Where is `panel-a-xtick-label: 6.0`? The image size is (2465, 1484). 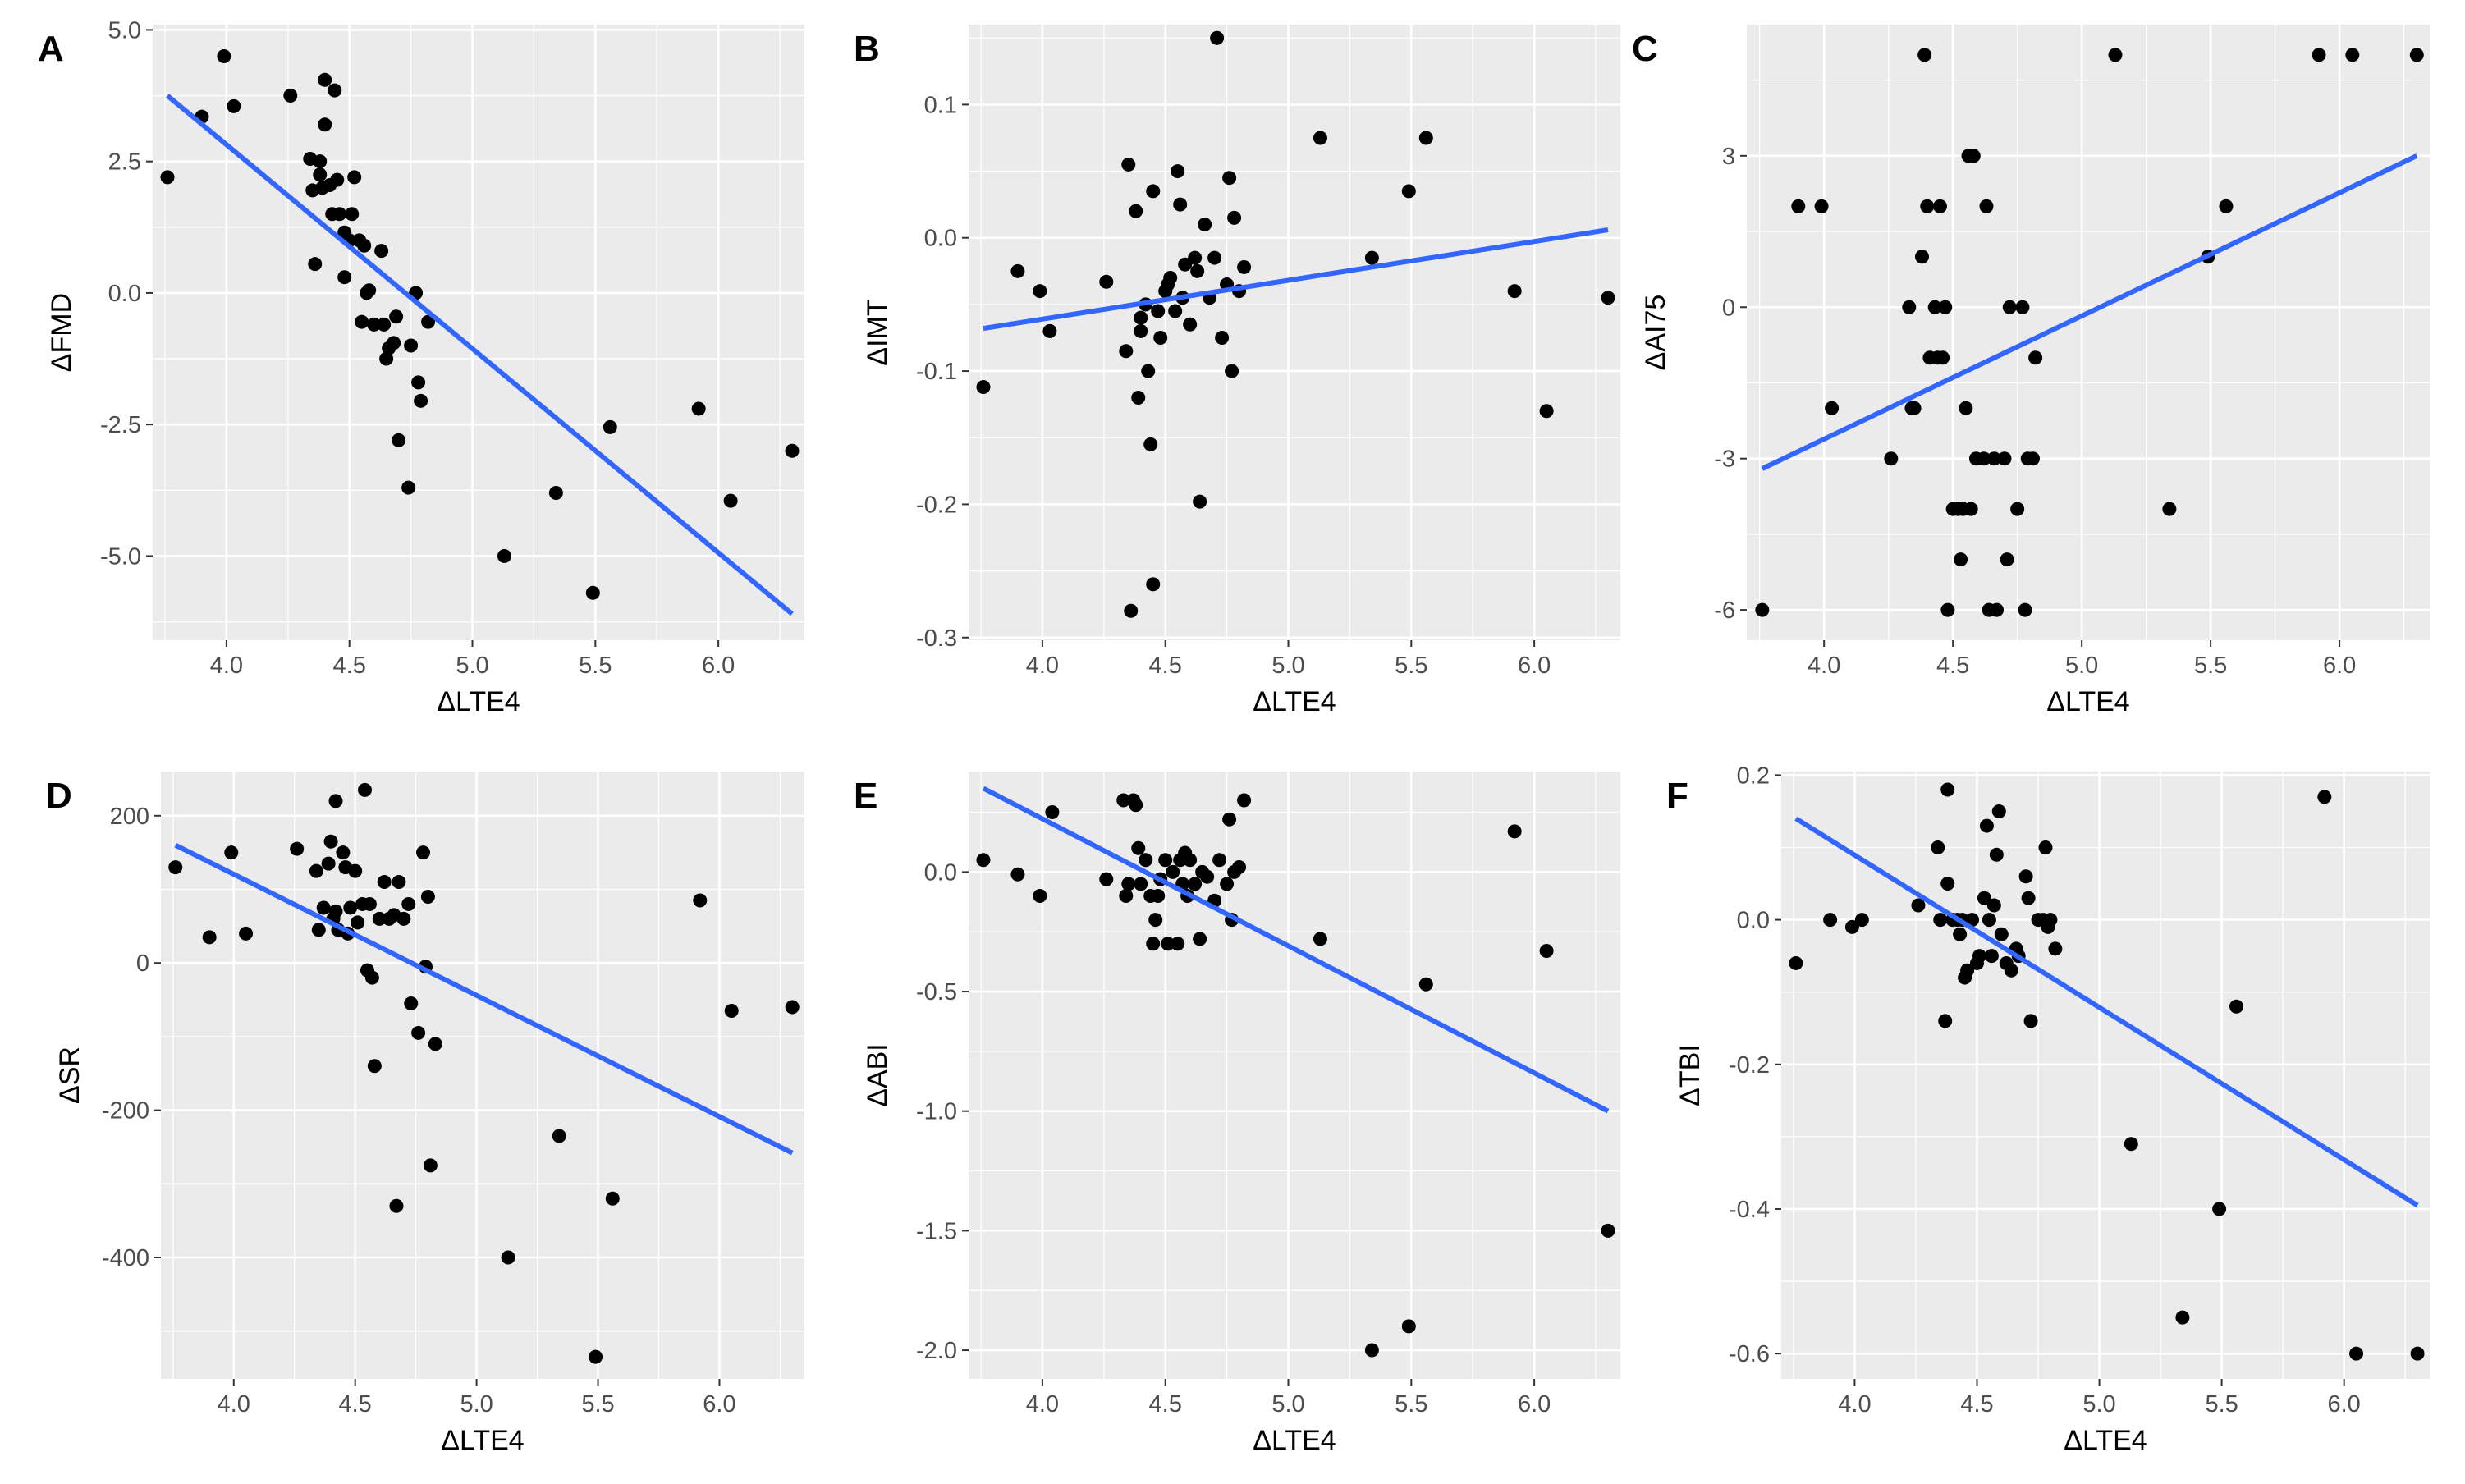
panel-a-xtick-label: 6.0 is located at coordinates (718, 666).